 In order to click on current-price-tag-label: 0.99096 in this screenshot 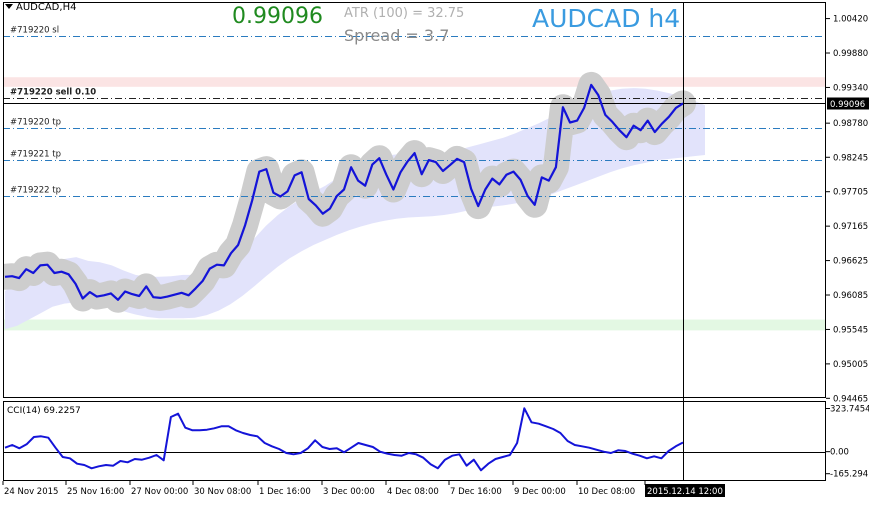, I will do `click(847, 105)`.